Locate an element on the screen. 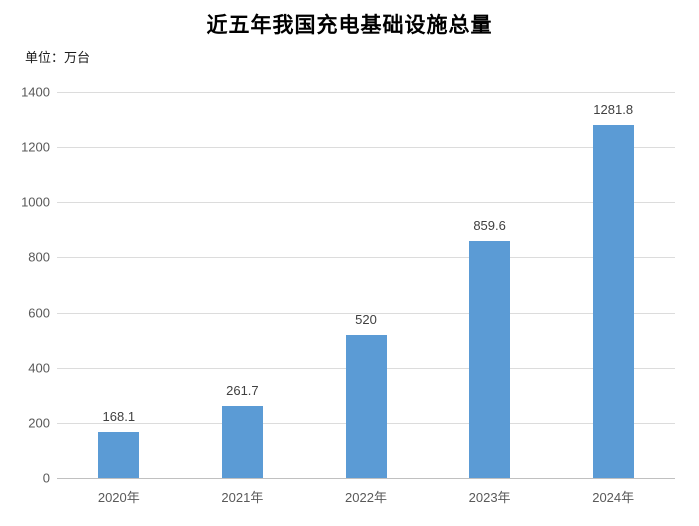 The height and width of the screenshot is (526, 699). x-tick-label-2021年: 2021年 is located at coordinates (242, 497).